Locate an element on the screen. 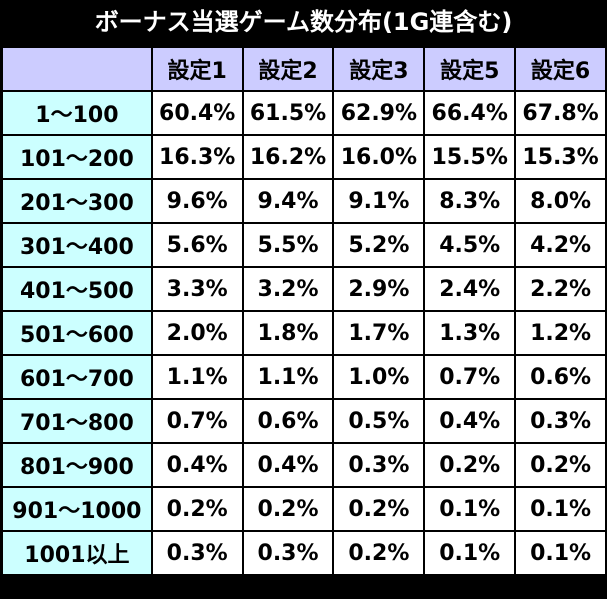 The height and width of the screenshot is (599, 607). value-cell: 1.3% is located at coordinates (470, 333).